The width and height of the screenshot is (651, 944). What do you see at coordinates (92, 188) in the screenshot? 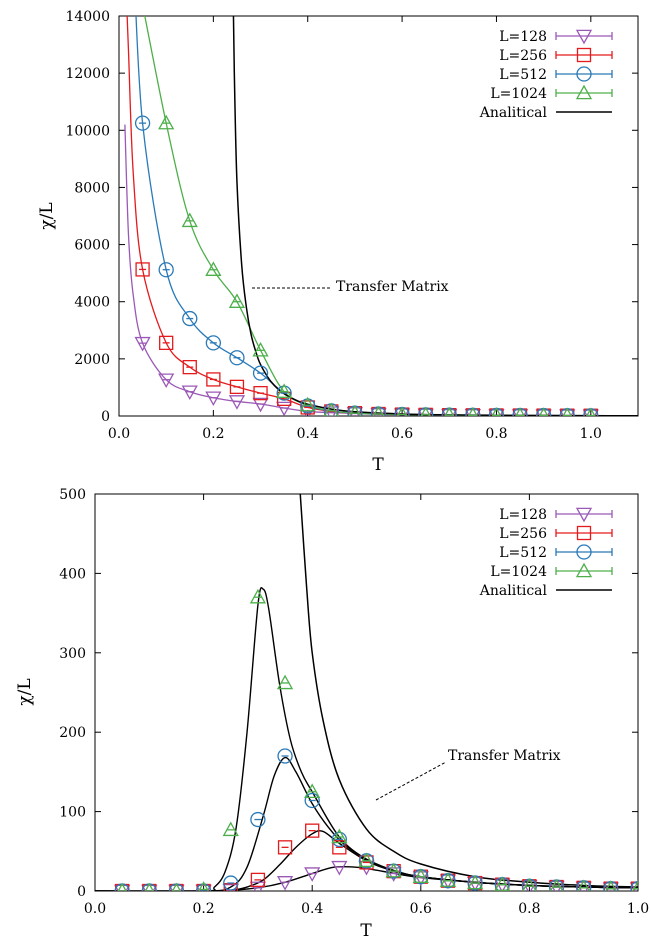
I see `top-y-tick-label: 8000` at bounding box center [92, 188].